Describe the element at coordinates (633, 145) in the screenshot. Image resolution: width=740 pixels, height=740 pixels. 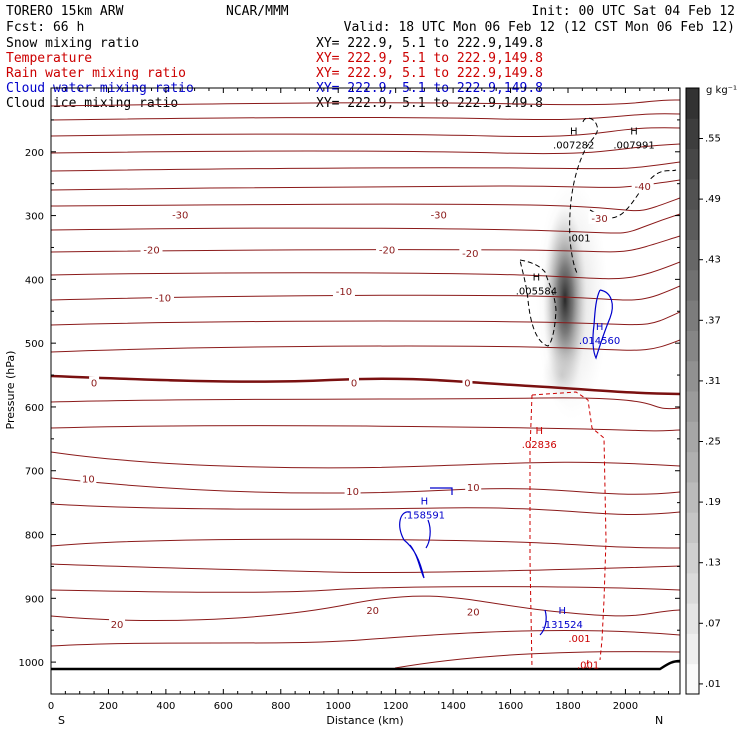
I see `maximum-value: .007991` at that location.